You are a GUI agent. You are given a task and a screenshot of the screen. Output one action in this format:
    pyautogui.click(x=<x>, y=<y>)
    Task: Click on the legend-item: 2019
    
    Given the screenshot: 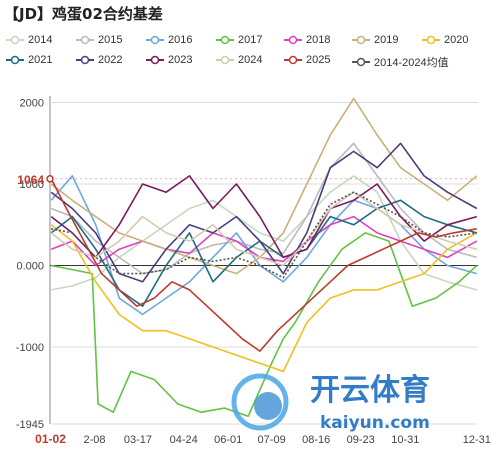 What is the action you would take?
    pyautogui.click(x=375, y=40)
    